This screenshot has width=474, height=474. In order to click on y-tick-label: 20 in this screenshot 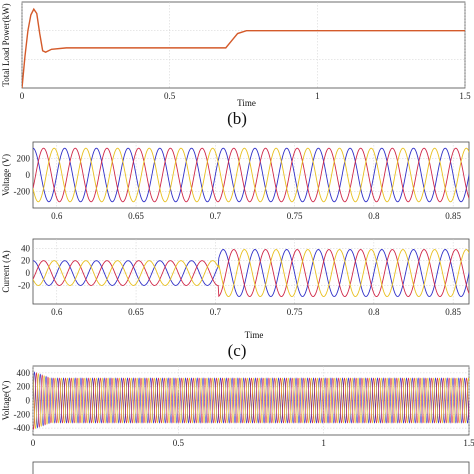, I will do `click(26, 261)`.